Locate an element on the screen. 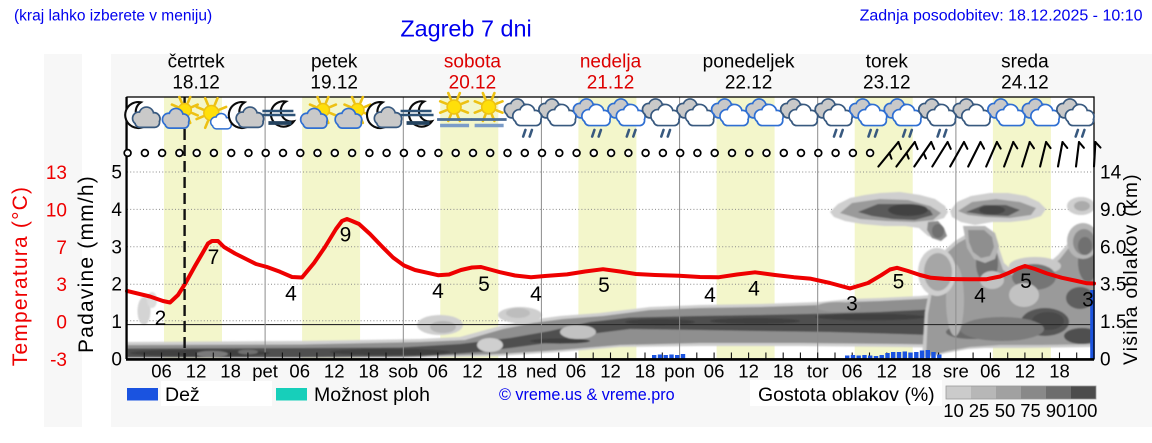 Image resolution: width=1152 pixels, height=443 pixels. svg-text: 1 is located at coordinates (116, 322).